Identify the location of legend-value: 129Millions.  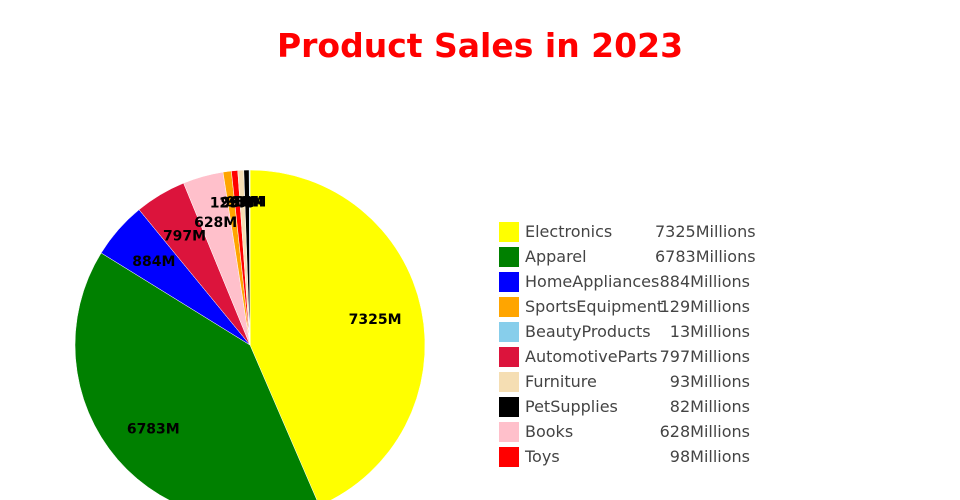
(704, 306).